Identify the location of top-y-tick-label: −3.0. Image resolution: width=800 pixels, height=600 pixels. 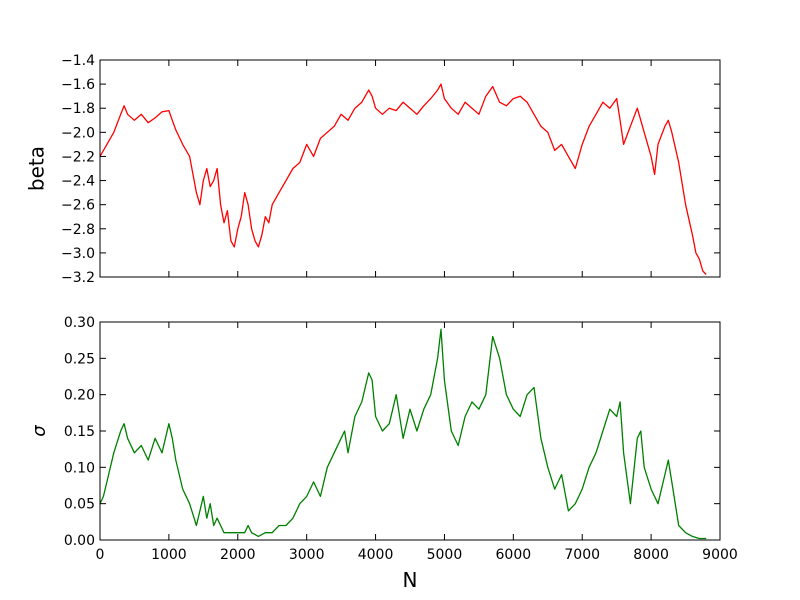
(78, 254).